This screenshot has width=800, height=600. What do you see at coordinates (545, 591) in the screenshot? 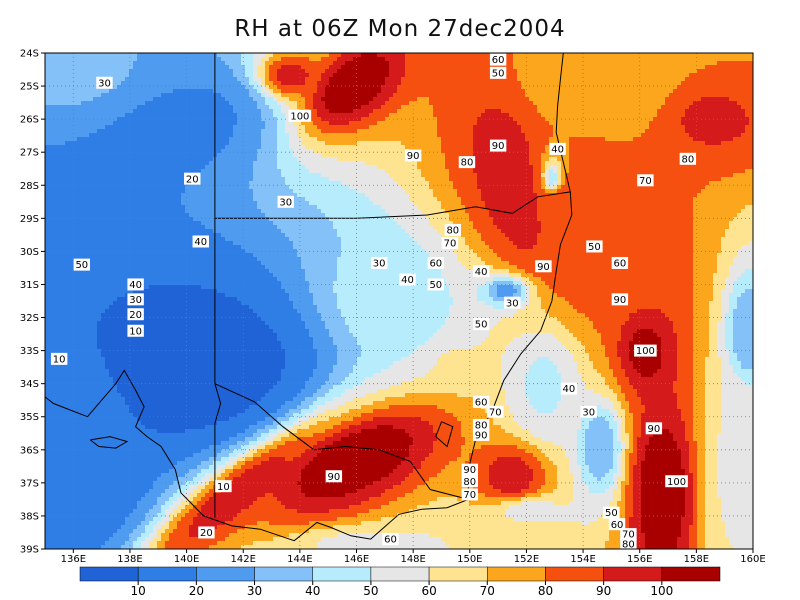
I see `colorbar-label: 80` at bounding box center [545, 591].